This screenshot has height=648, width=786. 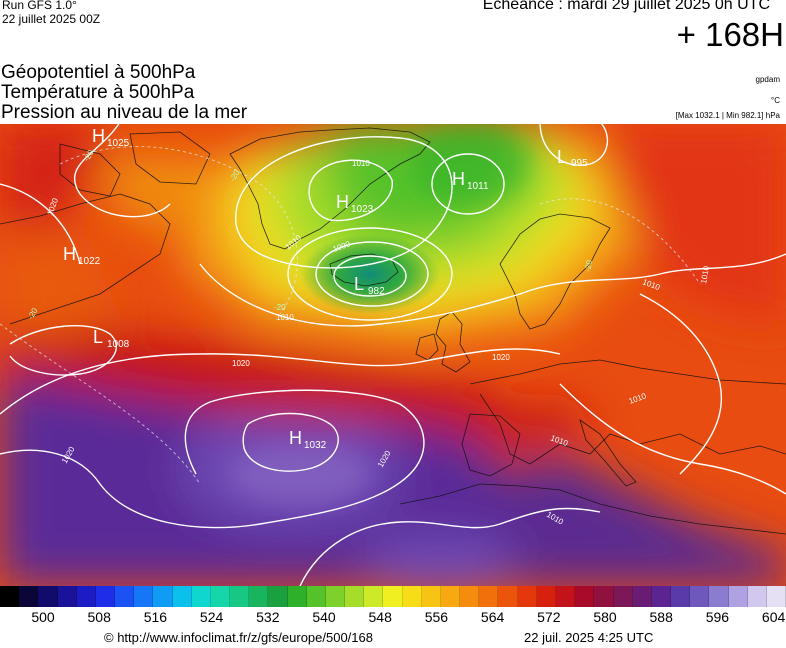 I want to click on run-date-label: 22 juillet 2025 00Z, so click(x=51, y=19).